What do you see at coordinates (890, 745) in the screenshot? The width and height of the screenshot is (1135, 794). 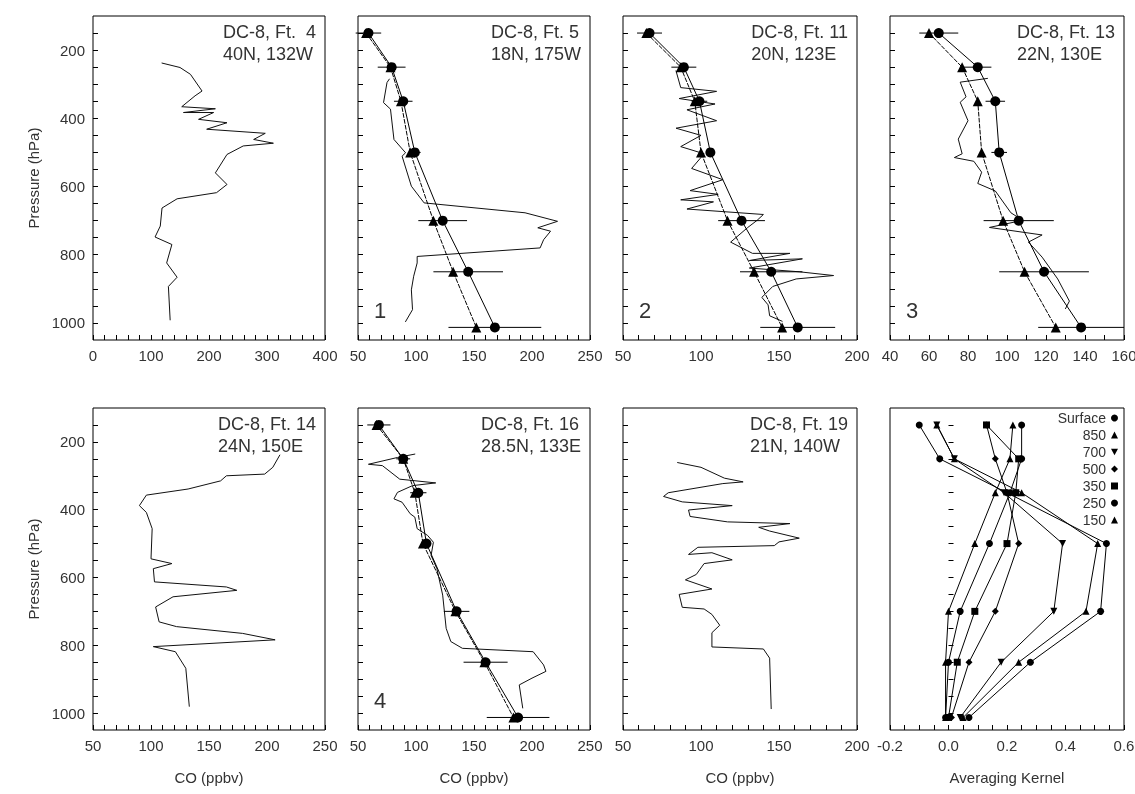 I see `x-tick-label: -0.2` at bounding box center [890, 745].